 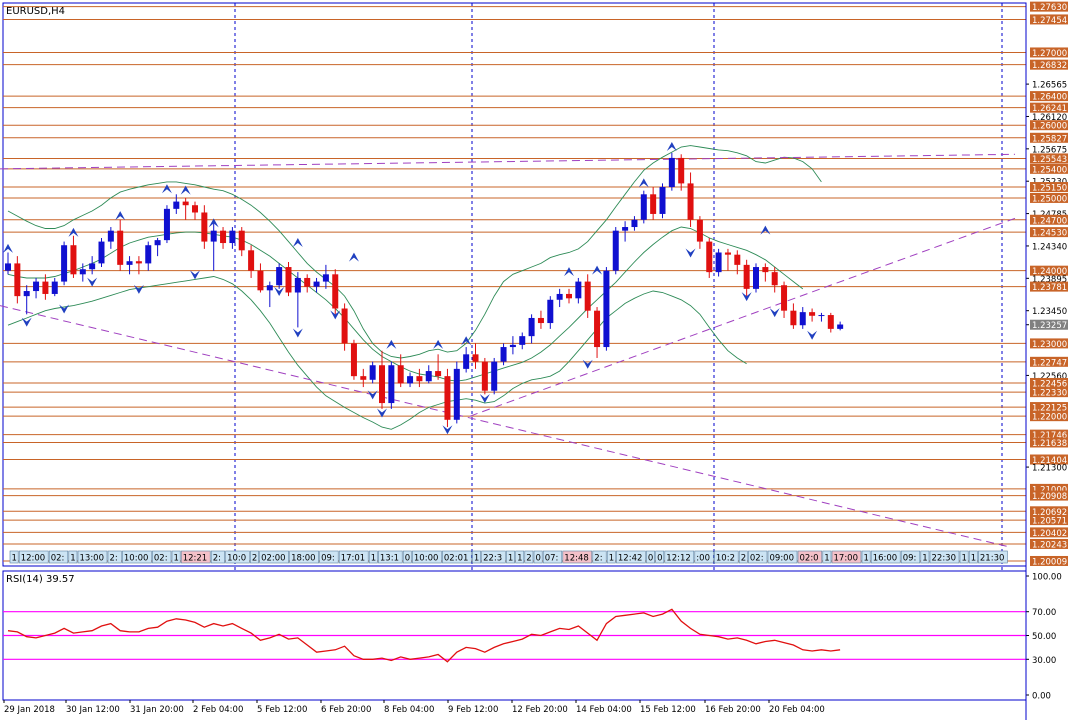 I want to click on session-label: 21:30, so click(x=992, y=559).